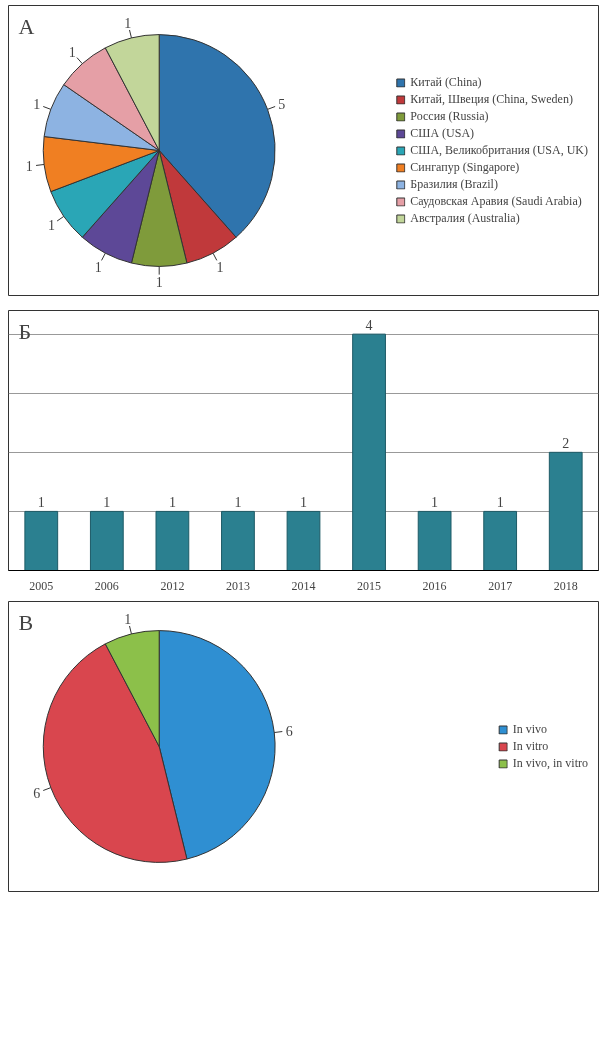 The height and width of the screenshot is (1042, 613). What do you see at coordinates (434, 585) in the screenshot?
I see `x-tick-label: 2016` at bounding box center [434, 585].